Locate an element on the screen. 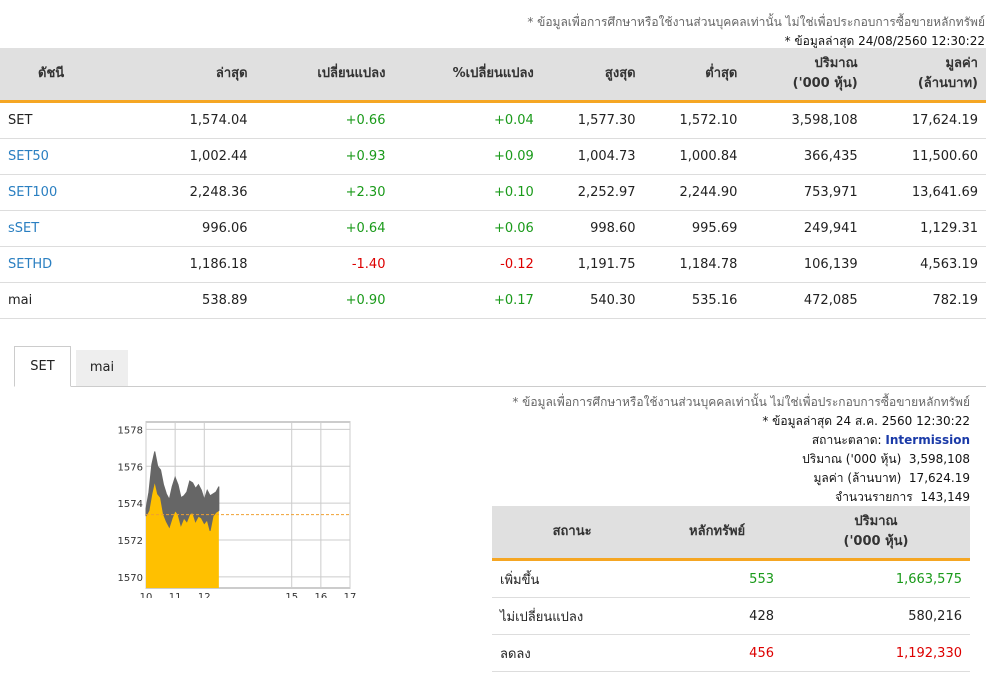 The width and height of the screenshot is (988, 683). index-pct: +0.10 is located at coordinates (467, 192).